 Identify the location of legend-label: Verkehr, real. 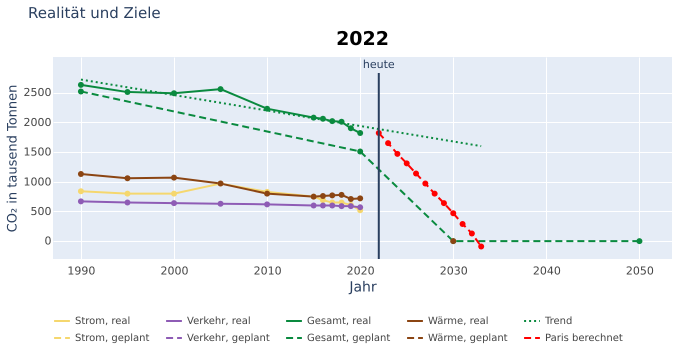
(219, 321).